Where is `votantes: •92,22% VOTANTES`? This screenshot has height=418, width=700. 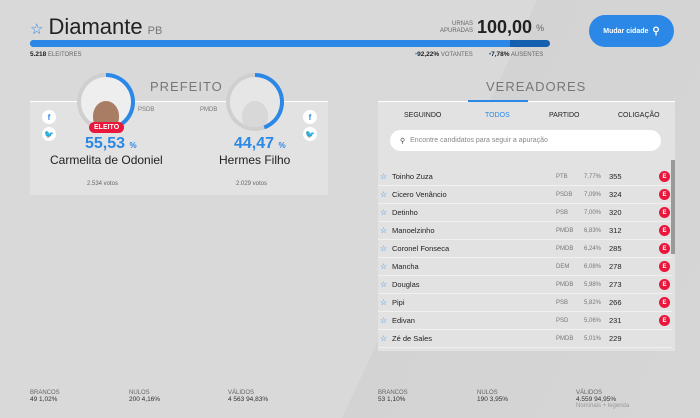
votantes: •92,22% VOTANTES is located at coordinates (444, 54).